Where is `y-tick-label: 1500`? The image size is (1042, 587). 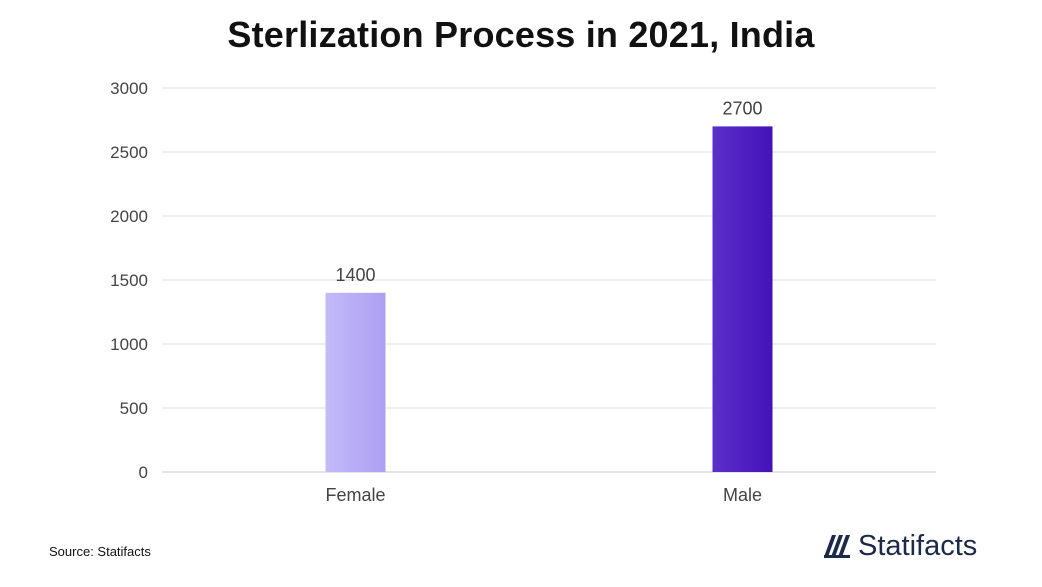
y-tick-label: 1500 is located at coordinates (129, 280).